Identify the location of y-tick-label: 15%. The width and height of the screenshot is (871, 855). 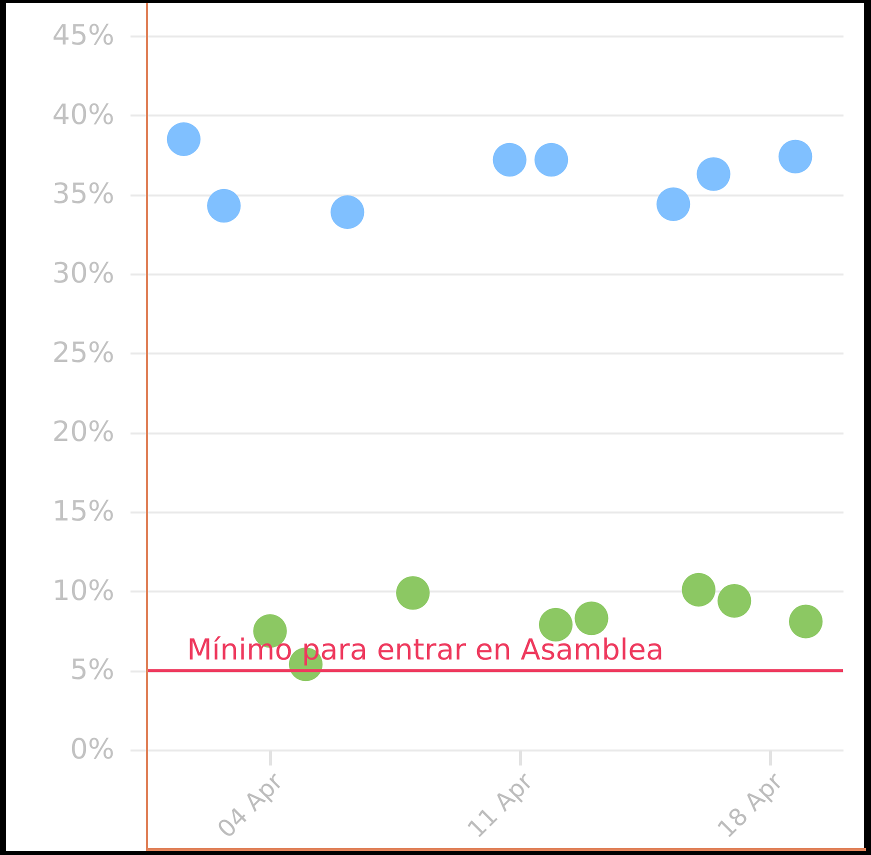
(83, 511).